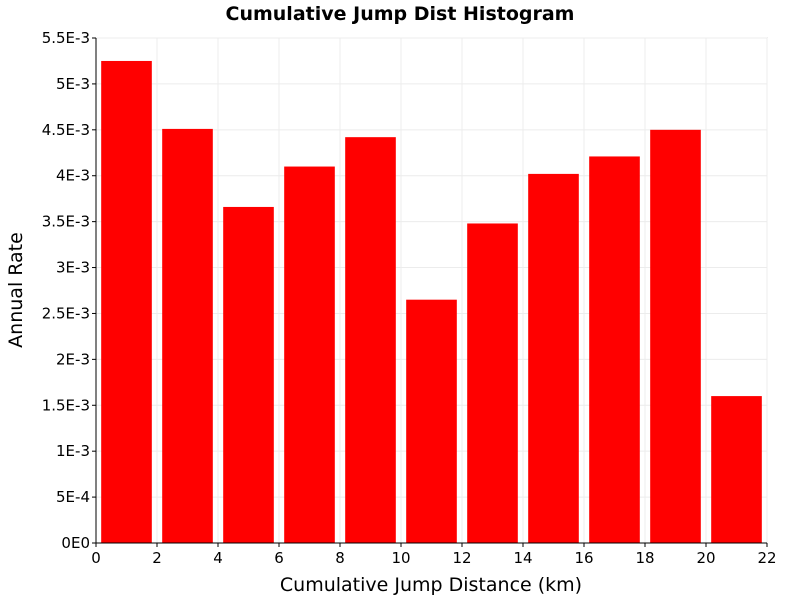  Describe the element at coordinates (279, 558) in the screenshot. I see `x-tick-label: 6` at that location.